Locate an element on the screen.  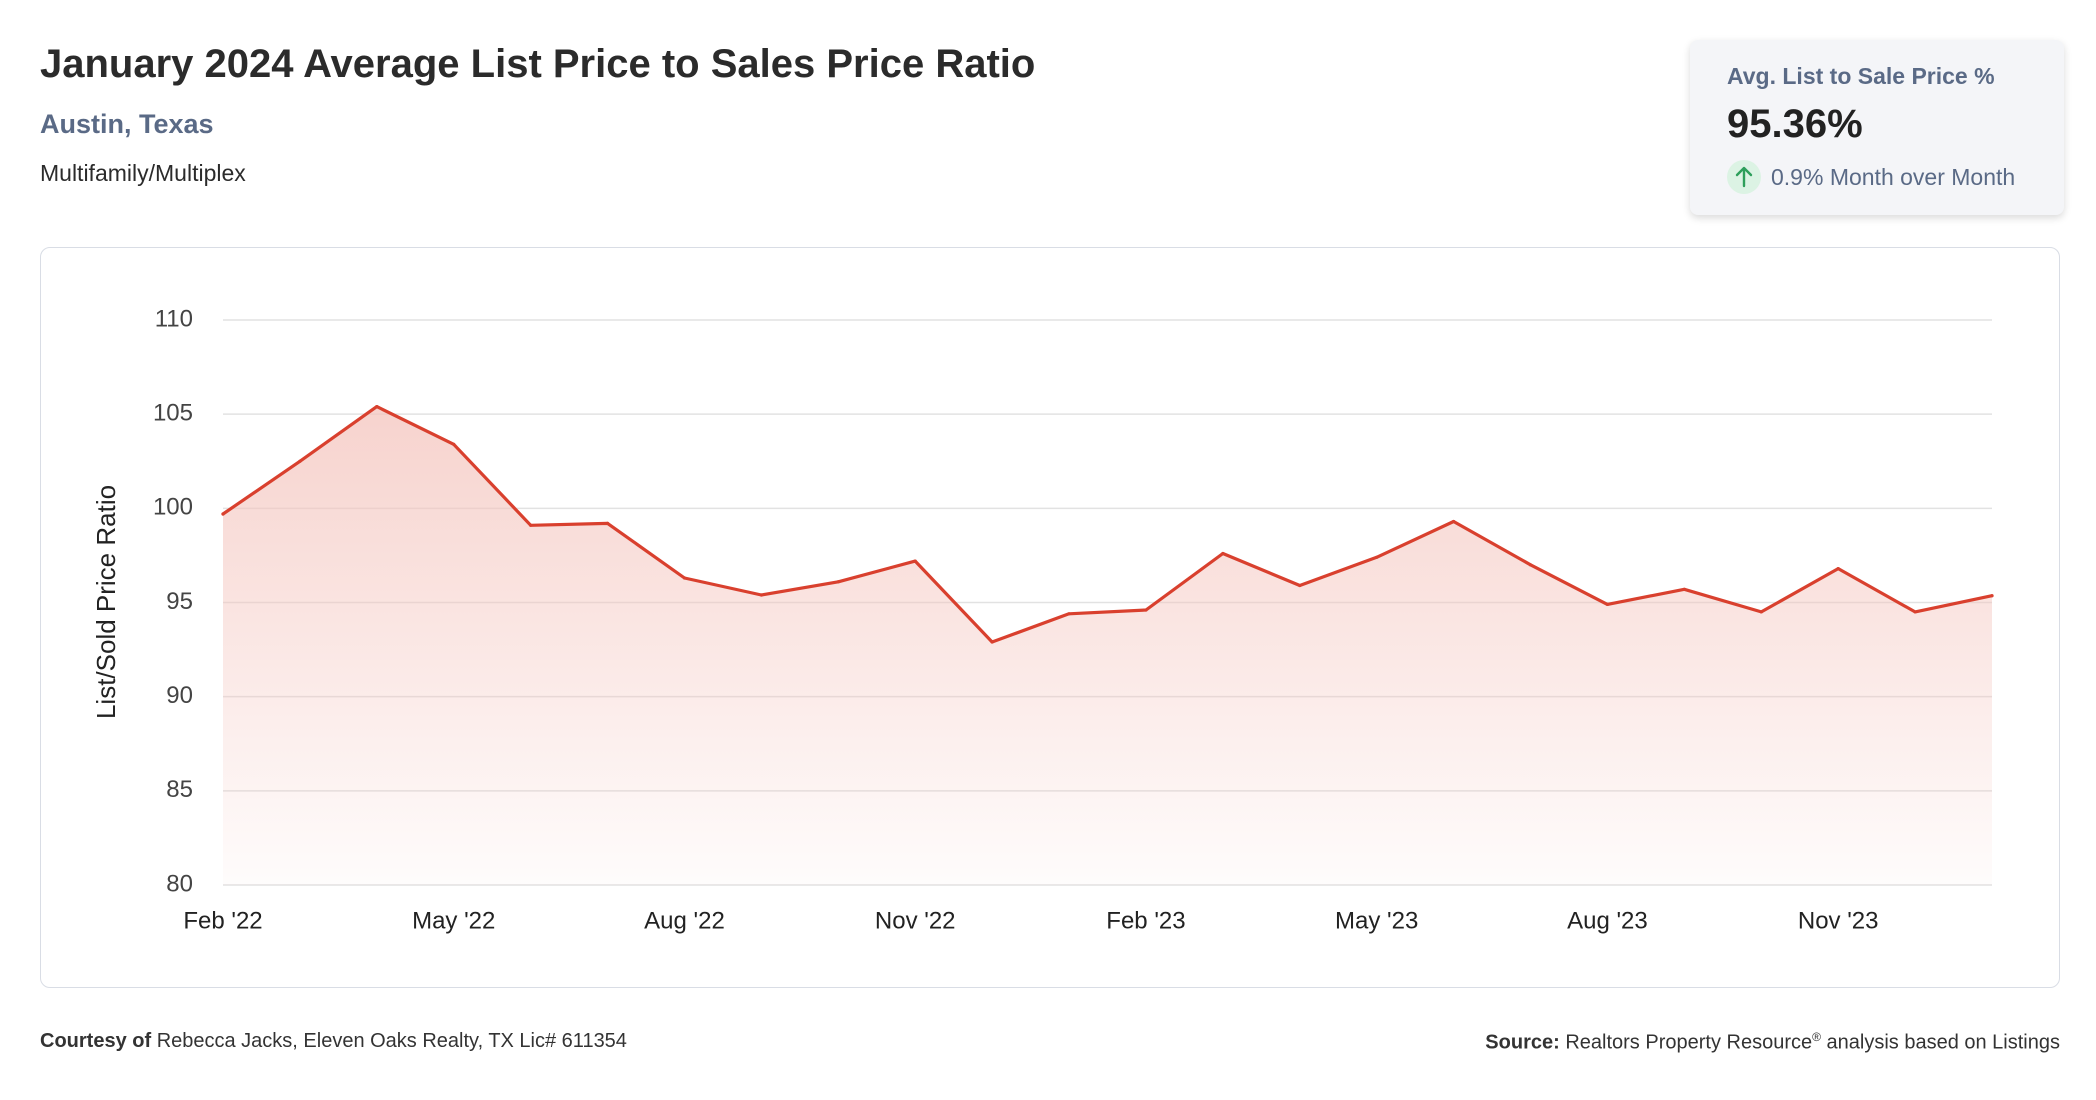
source-text: analysis based on Listings is located at coordinates (1943, 1042).